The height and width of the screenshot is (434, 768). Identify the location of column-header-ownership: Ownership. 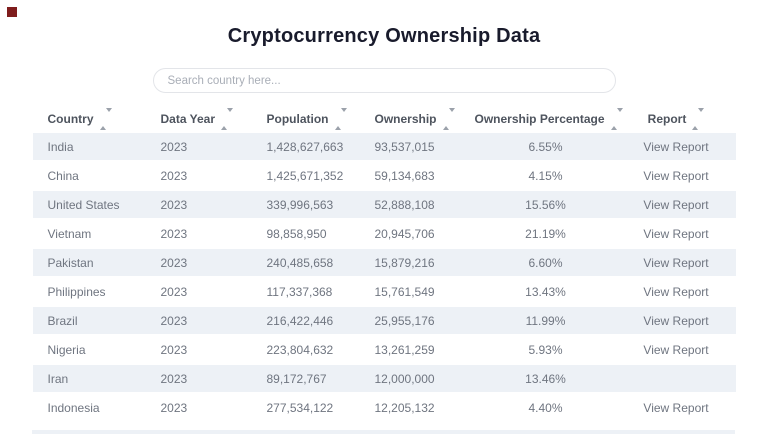
(419, 119).